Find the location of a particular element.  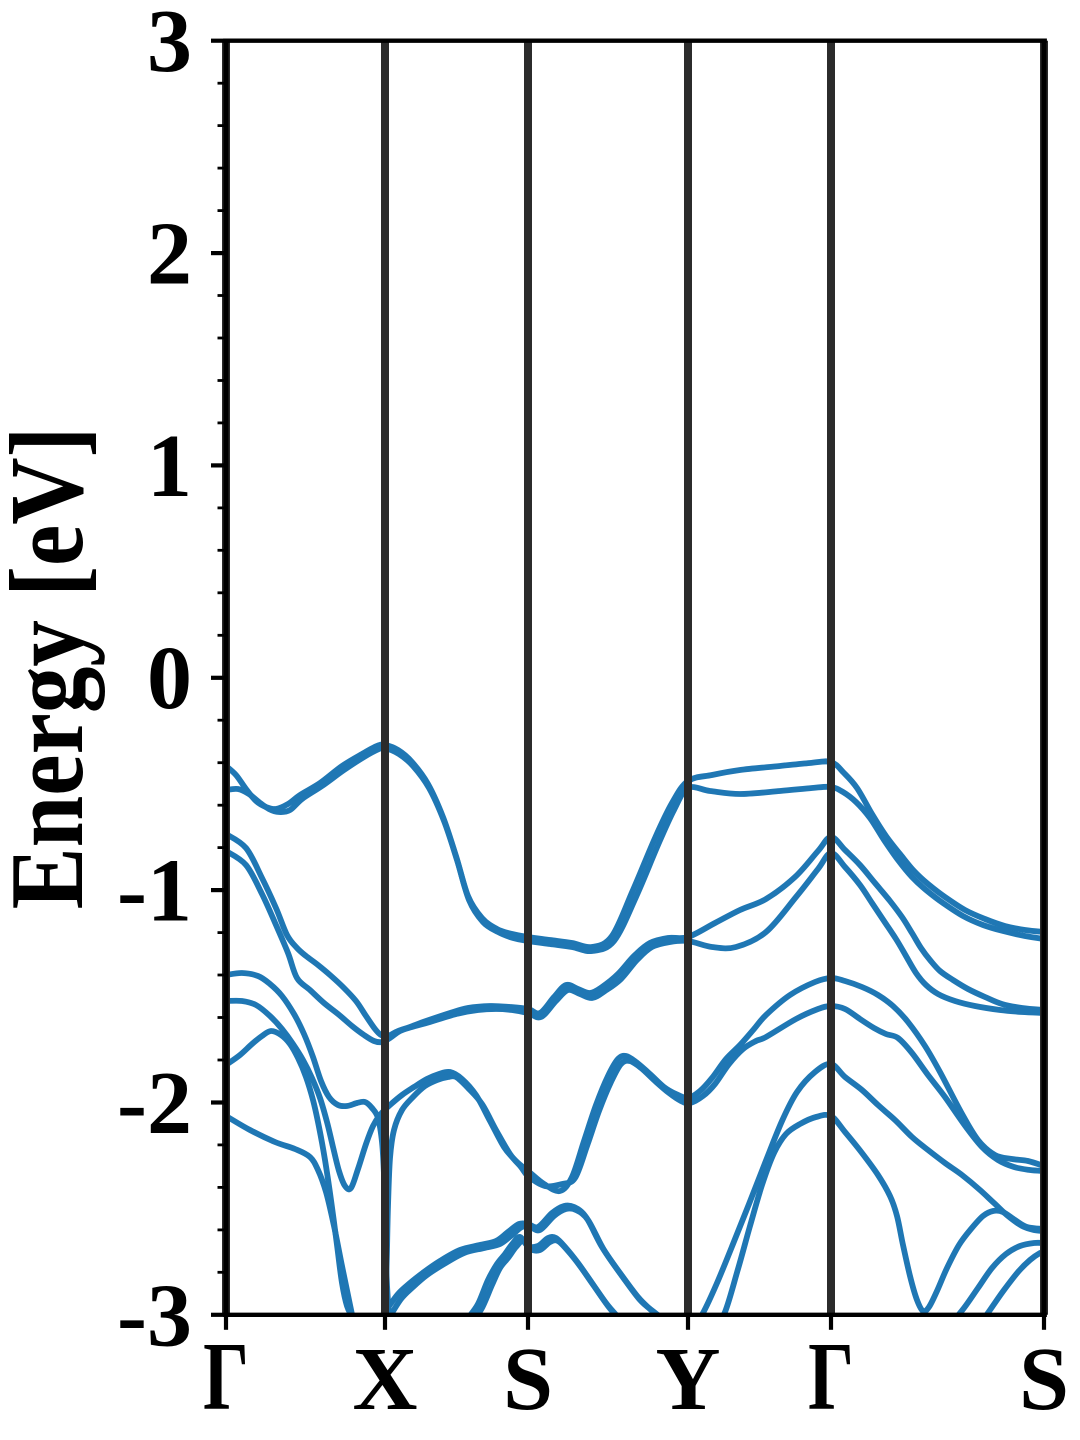

svg-text: X is located at coordinates (385, 1379).